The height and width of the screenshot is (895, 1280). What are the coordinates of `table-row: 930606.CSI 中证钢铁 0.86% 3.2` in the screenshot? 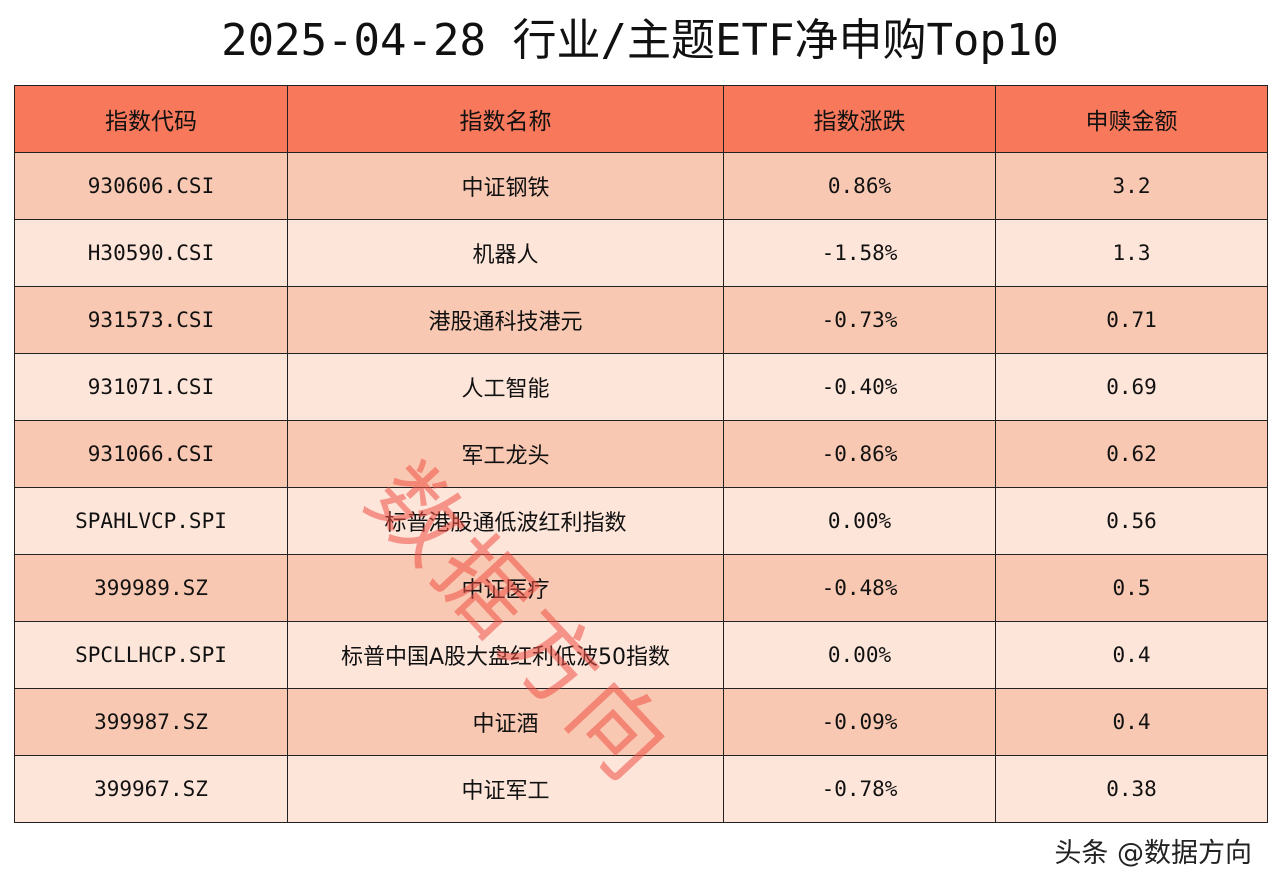 It's located at (641, 186).